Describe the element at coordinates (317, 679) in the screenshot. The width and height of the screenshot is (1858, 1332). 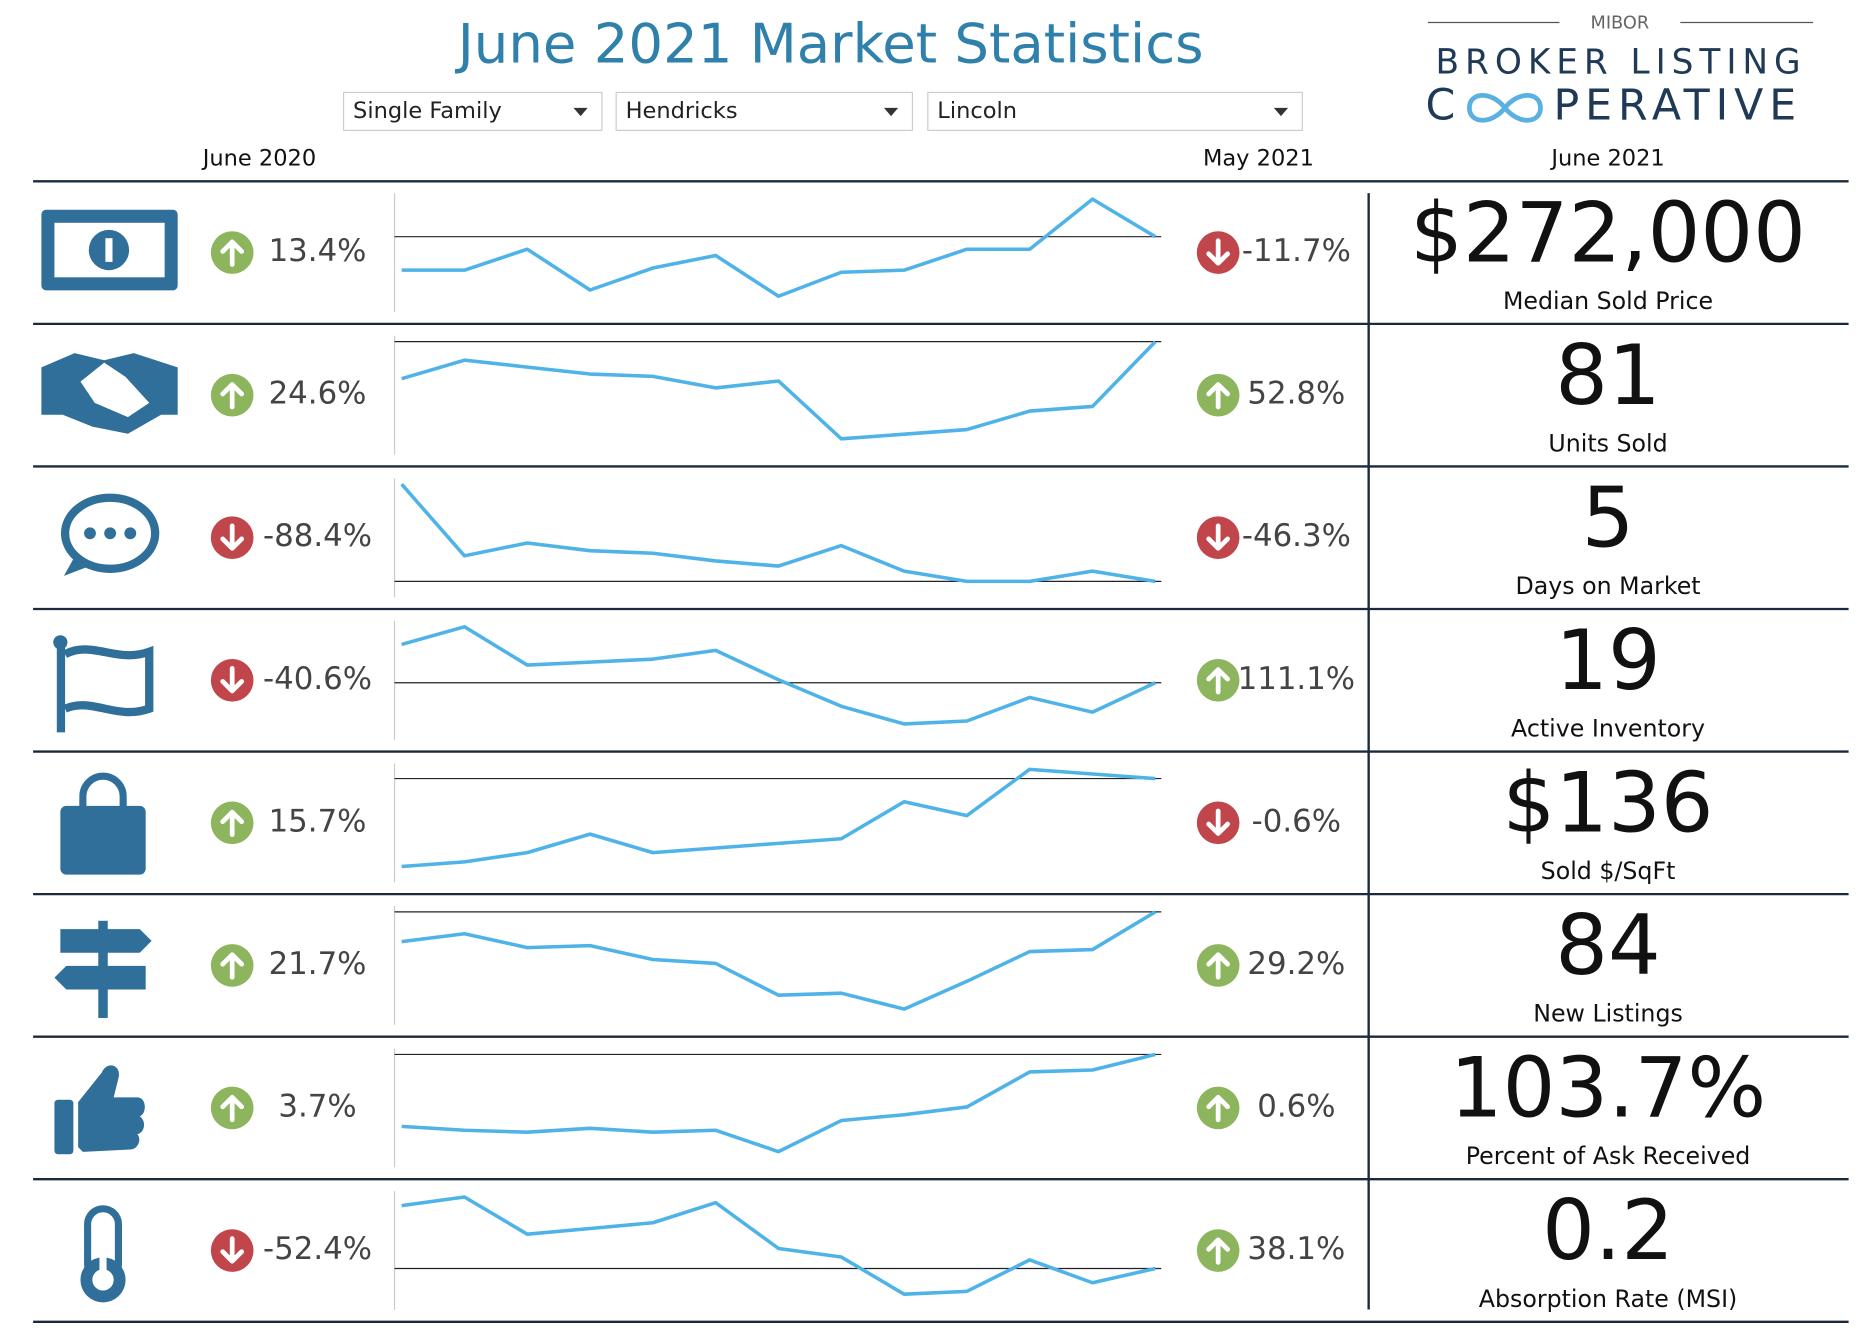
I see `yoy-change: -40.6%` at that location.